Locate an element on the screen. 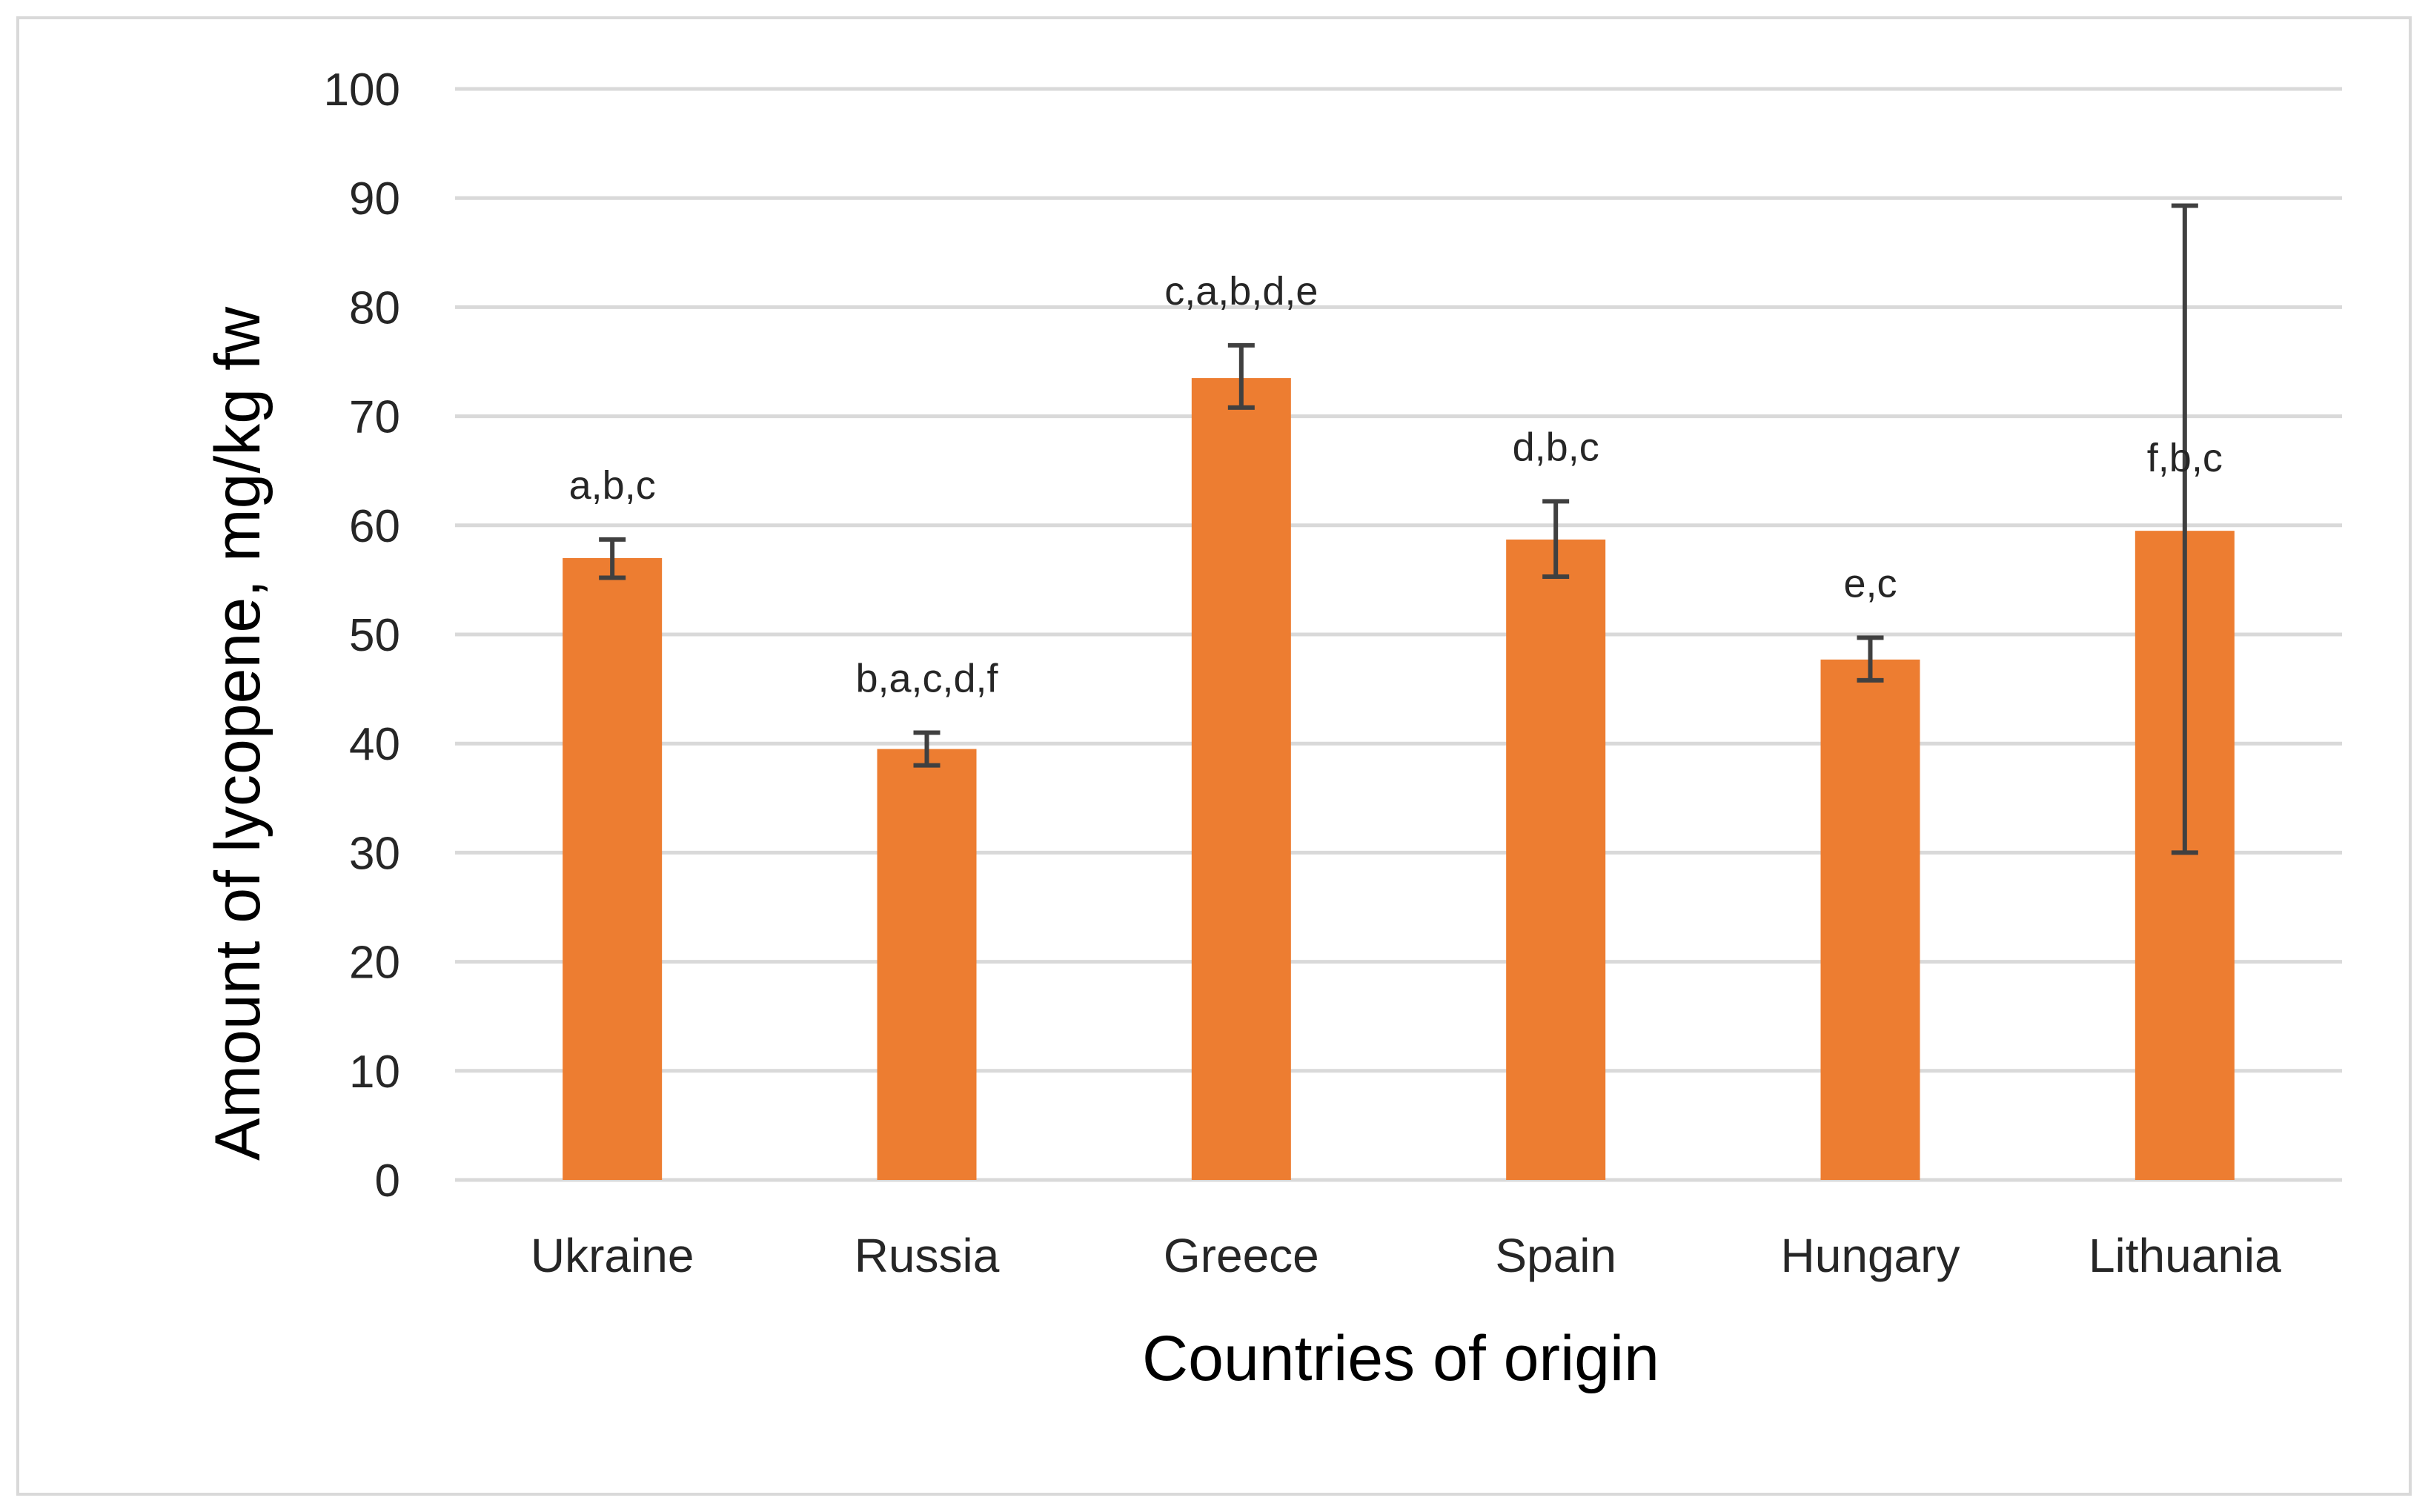  significance-label: d,b,c is located at coordinates (1556, 447).